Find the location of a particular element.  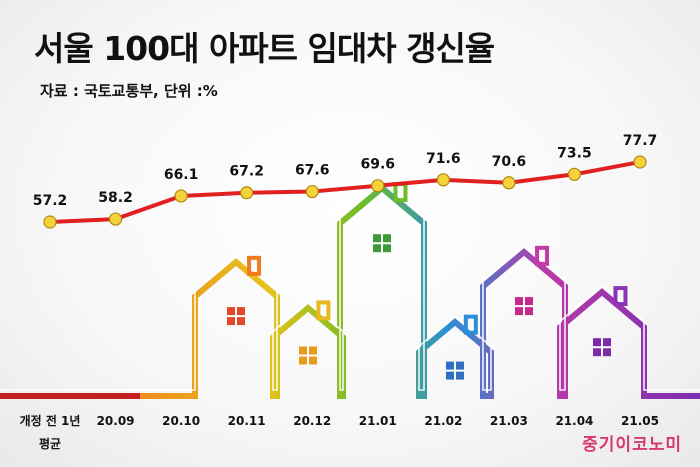

data-value-label: 77.7 is located at coordinates (640, 141).